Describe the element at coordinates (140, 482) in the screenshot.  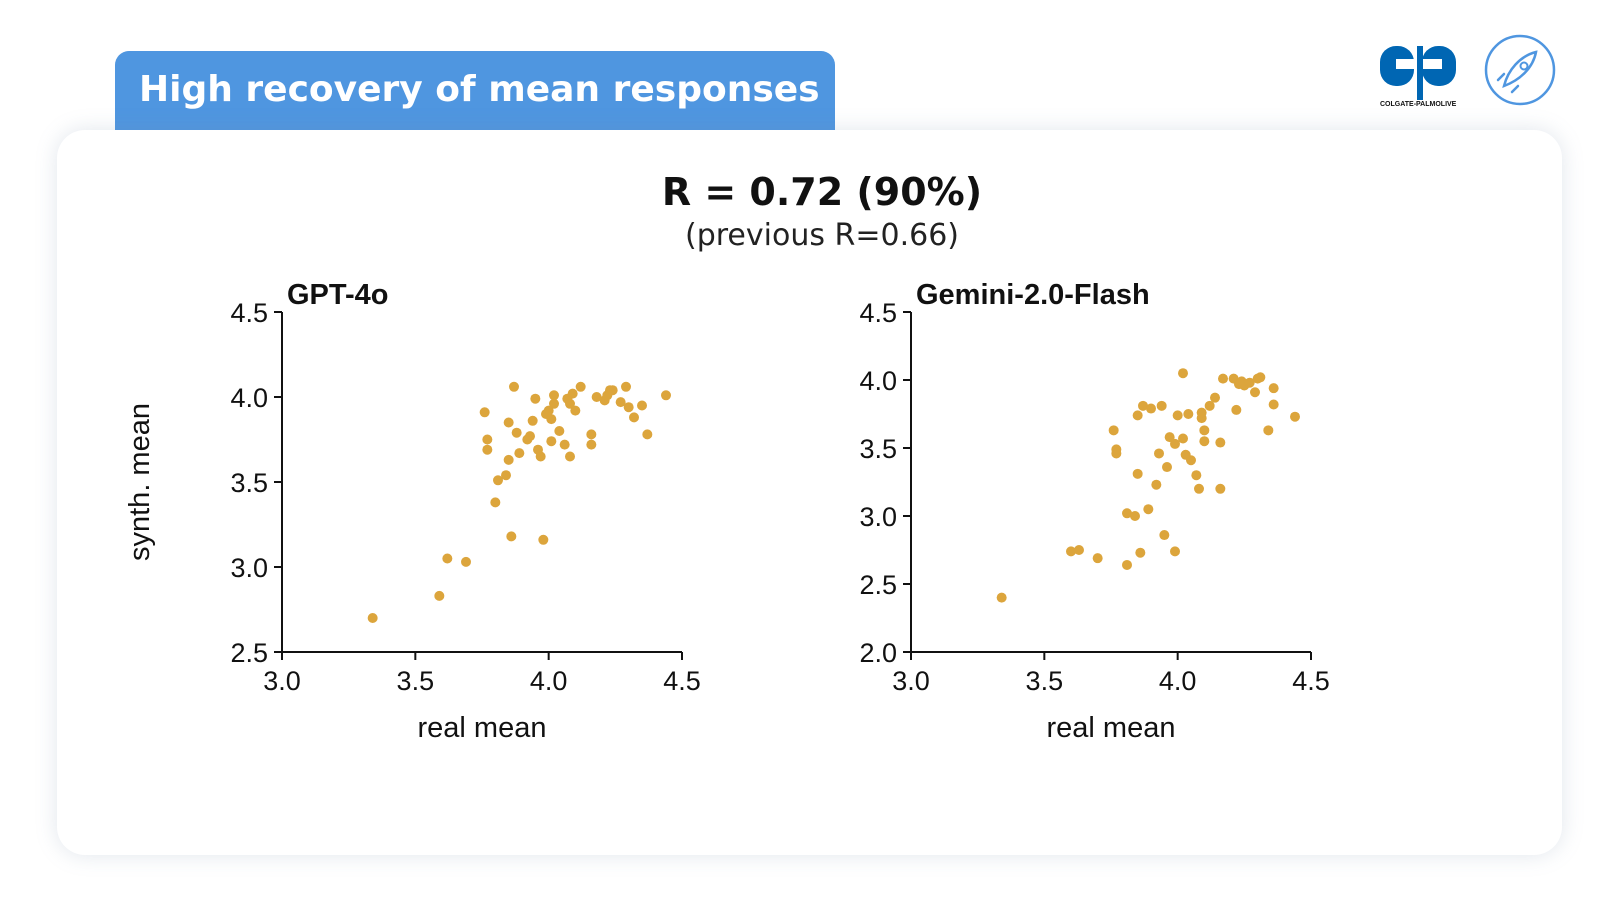
I see `y-axis-label: synth. mean` at that location.